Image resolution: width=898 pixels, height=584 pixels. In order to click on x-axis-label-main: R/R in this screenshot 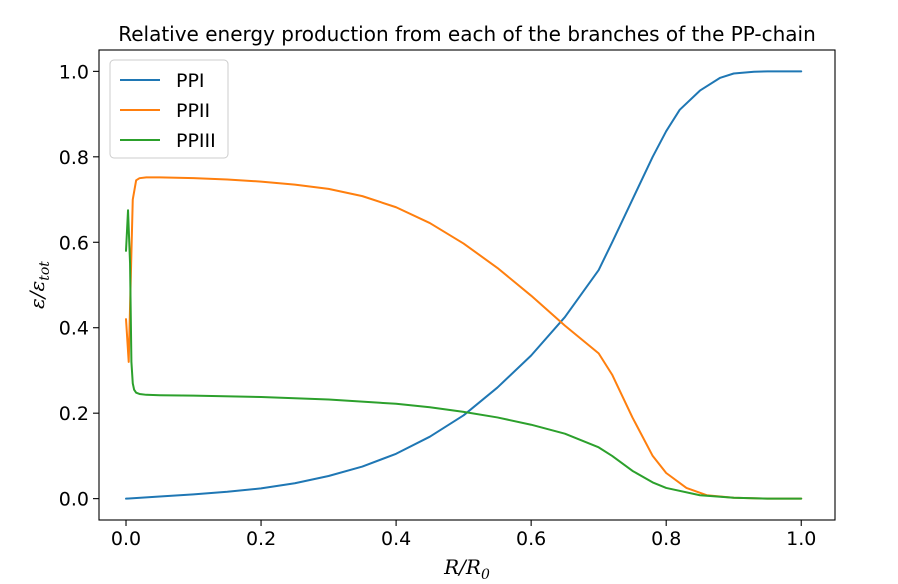, I will do `click(462, 567)`.